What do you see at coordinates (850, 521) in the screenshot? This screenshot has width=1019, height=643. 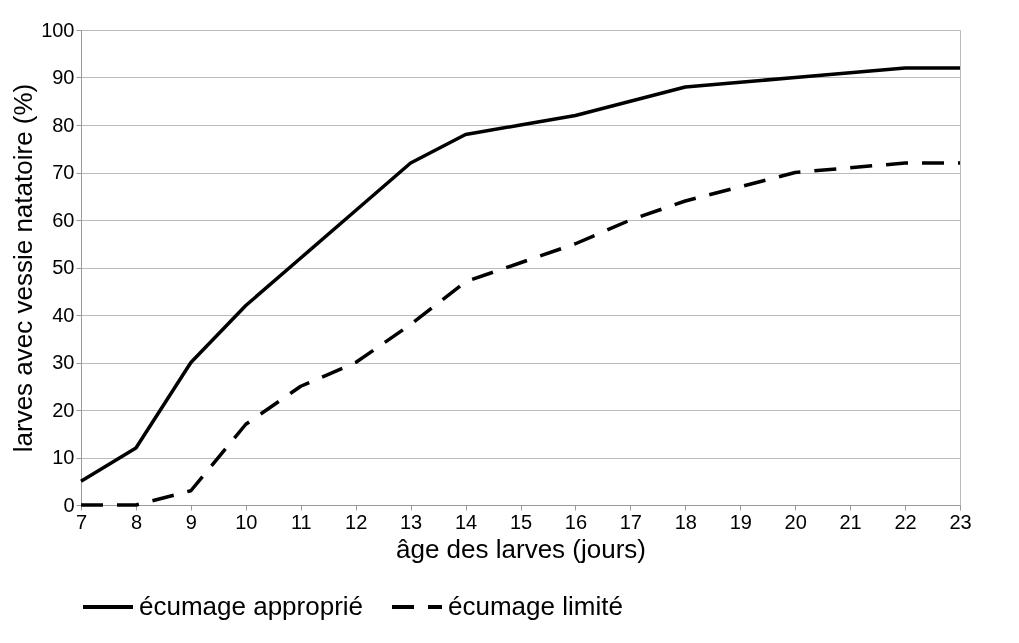 I see `x-tick-label: 21` at bounding box center [850, 521].